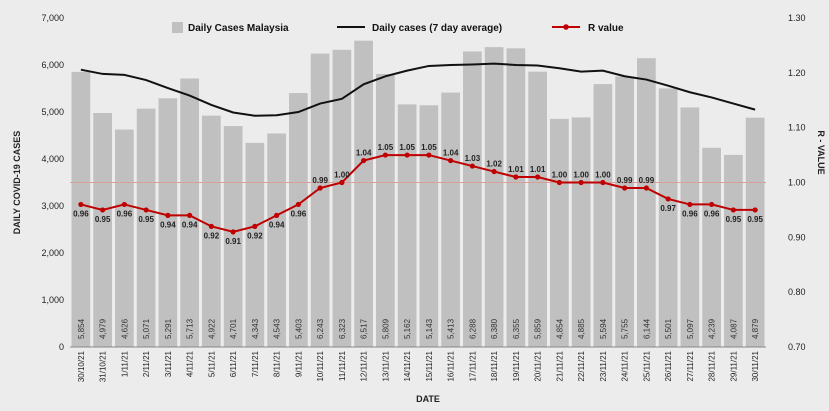 The image size is (829, 411). What do you see at coordinates (472, 328) in the screenshot?
I see `bar-value-label: 6,288` at bounding box center [472, 328].